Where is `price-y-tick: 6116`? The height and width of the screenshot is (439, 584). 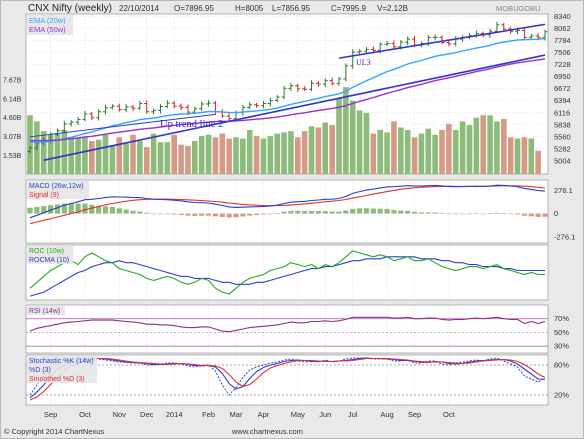
price-y-tick: 6116 is located at coordinates (562, 112).